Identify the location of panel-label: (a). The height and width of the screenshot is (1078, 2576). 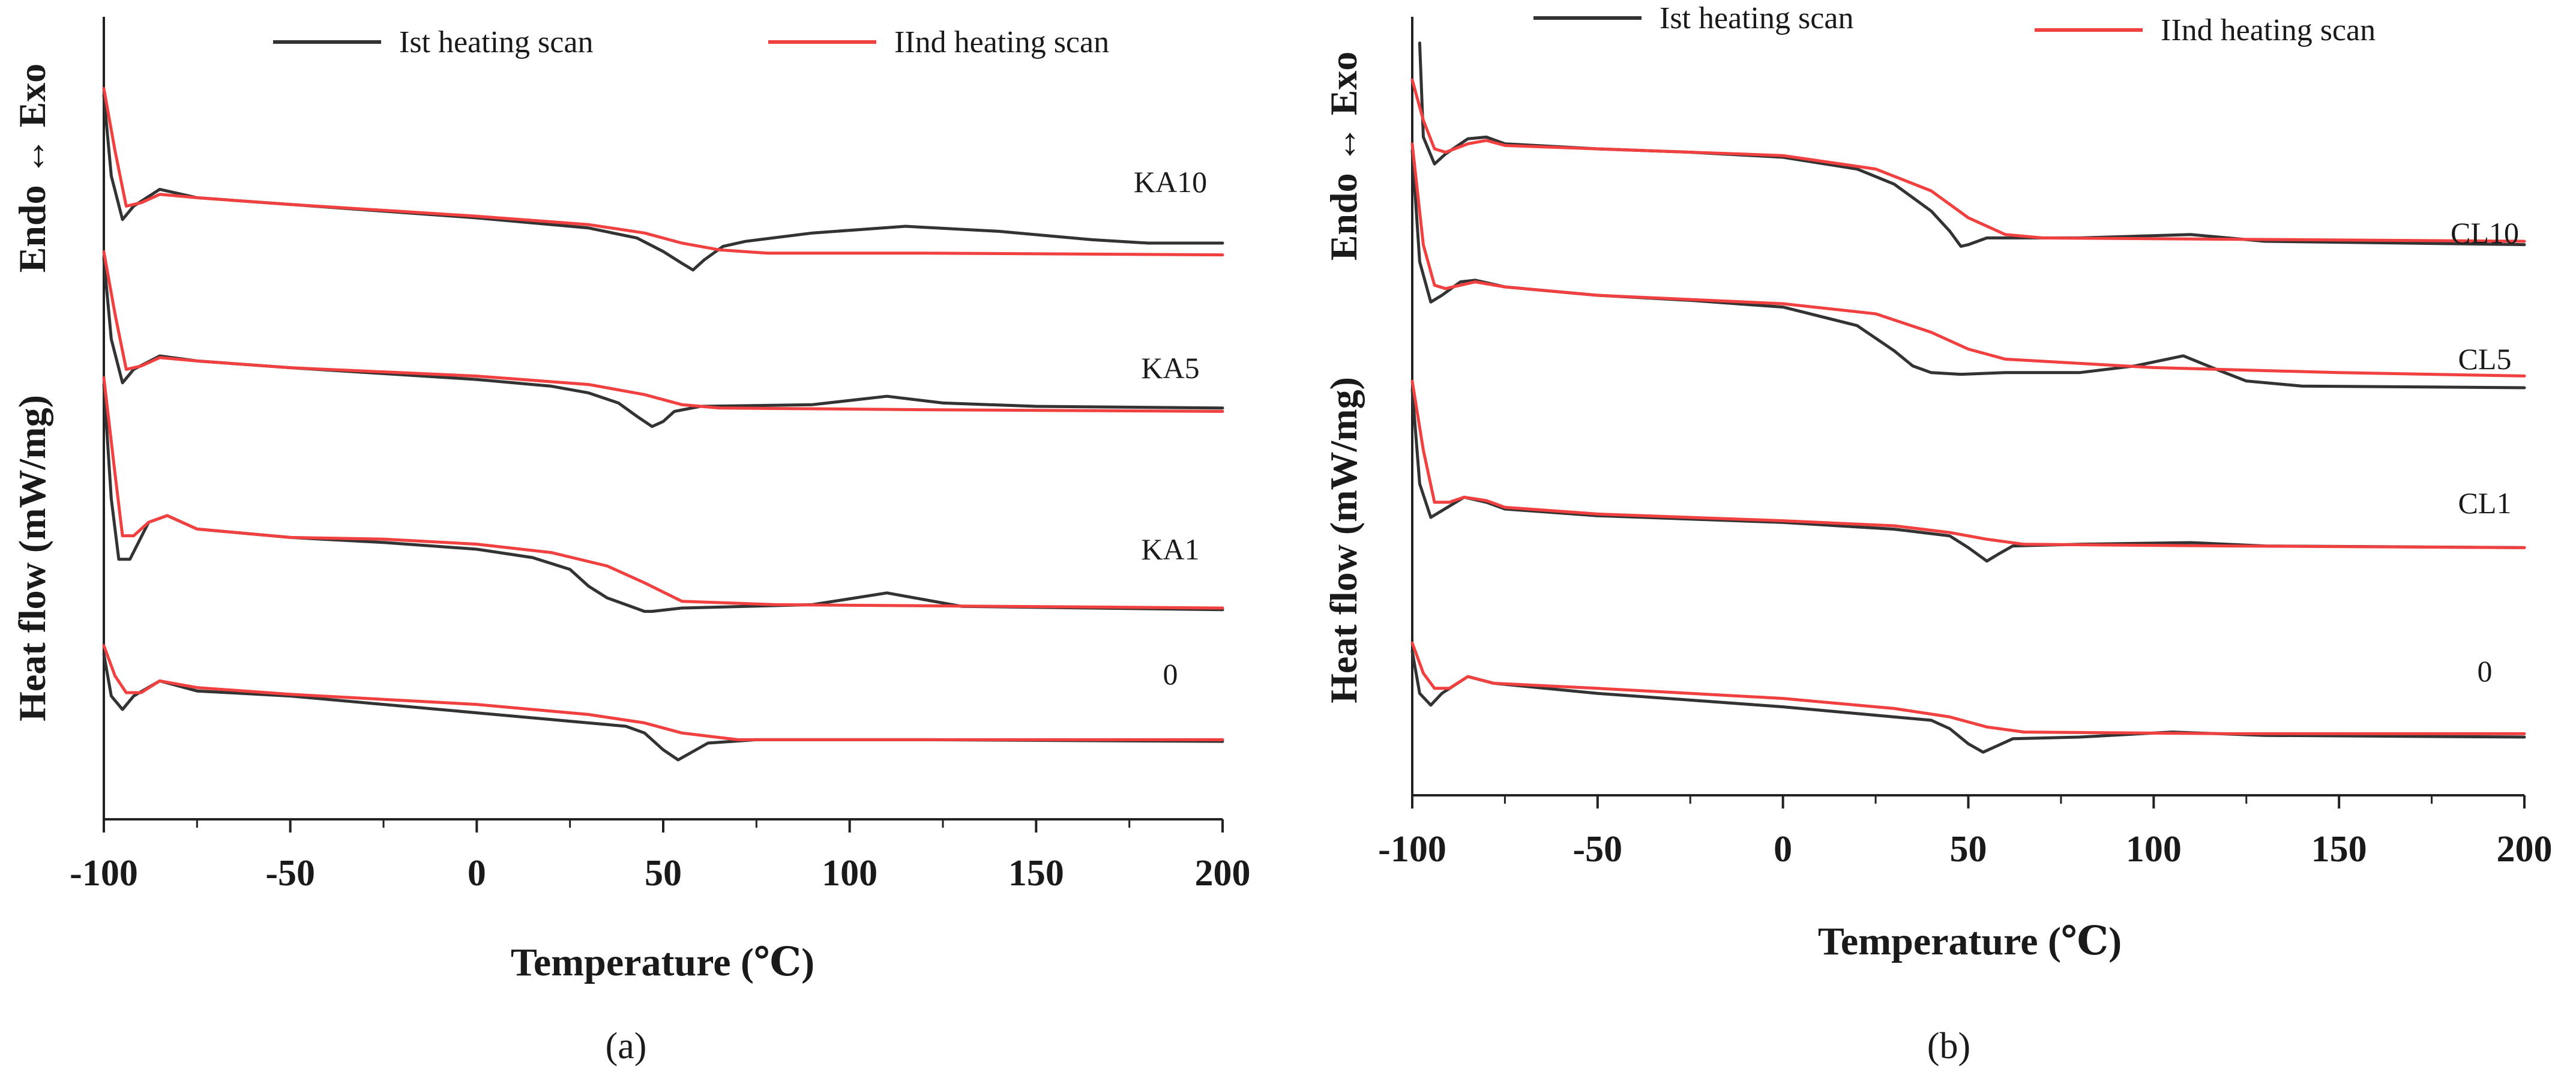
(626, 1046).